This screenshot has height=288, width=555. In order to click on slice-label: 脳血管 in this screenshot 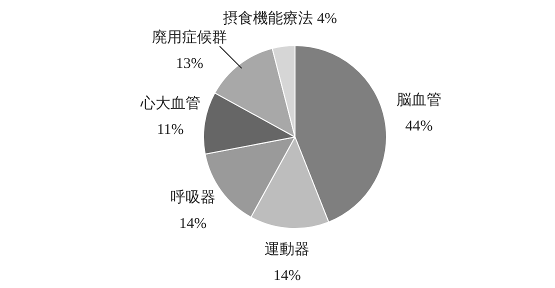, I will do `click(419, 99)`.